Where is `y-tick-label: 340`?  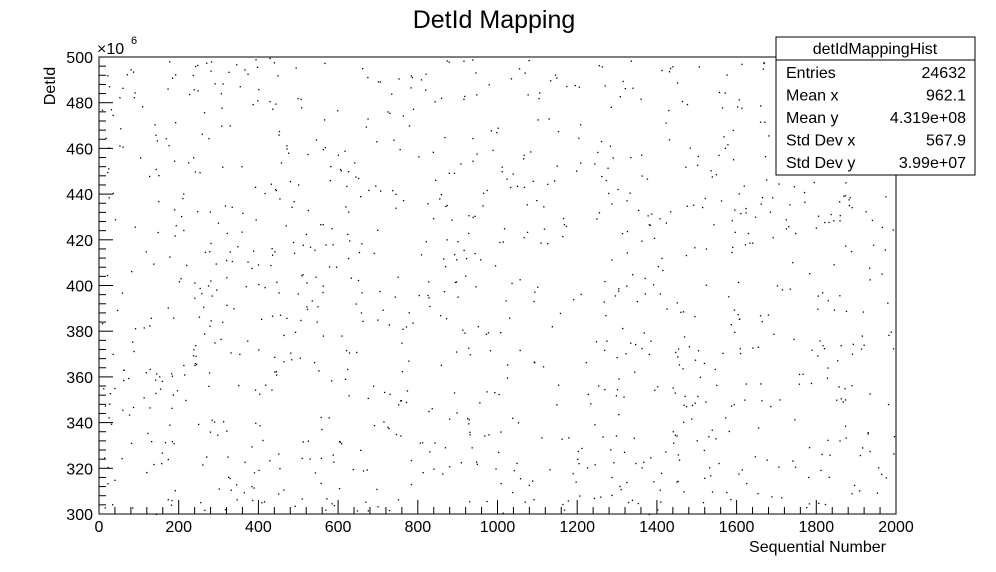
y-tick-label: 340 is located at coordinates (79, 424).